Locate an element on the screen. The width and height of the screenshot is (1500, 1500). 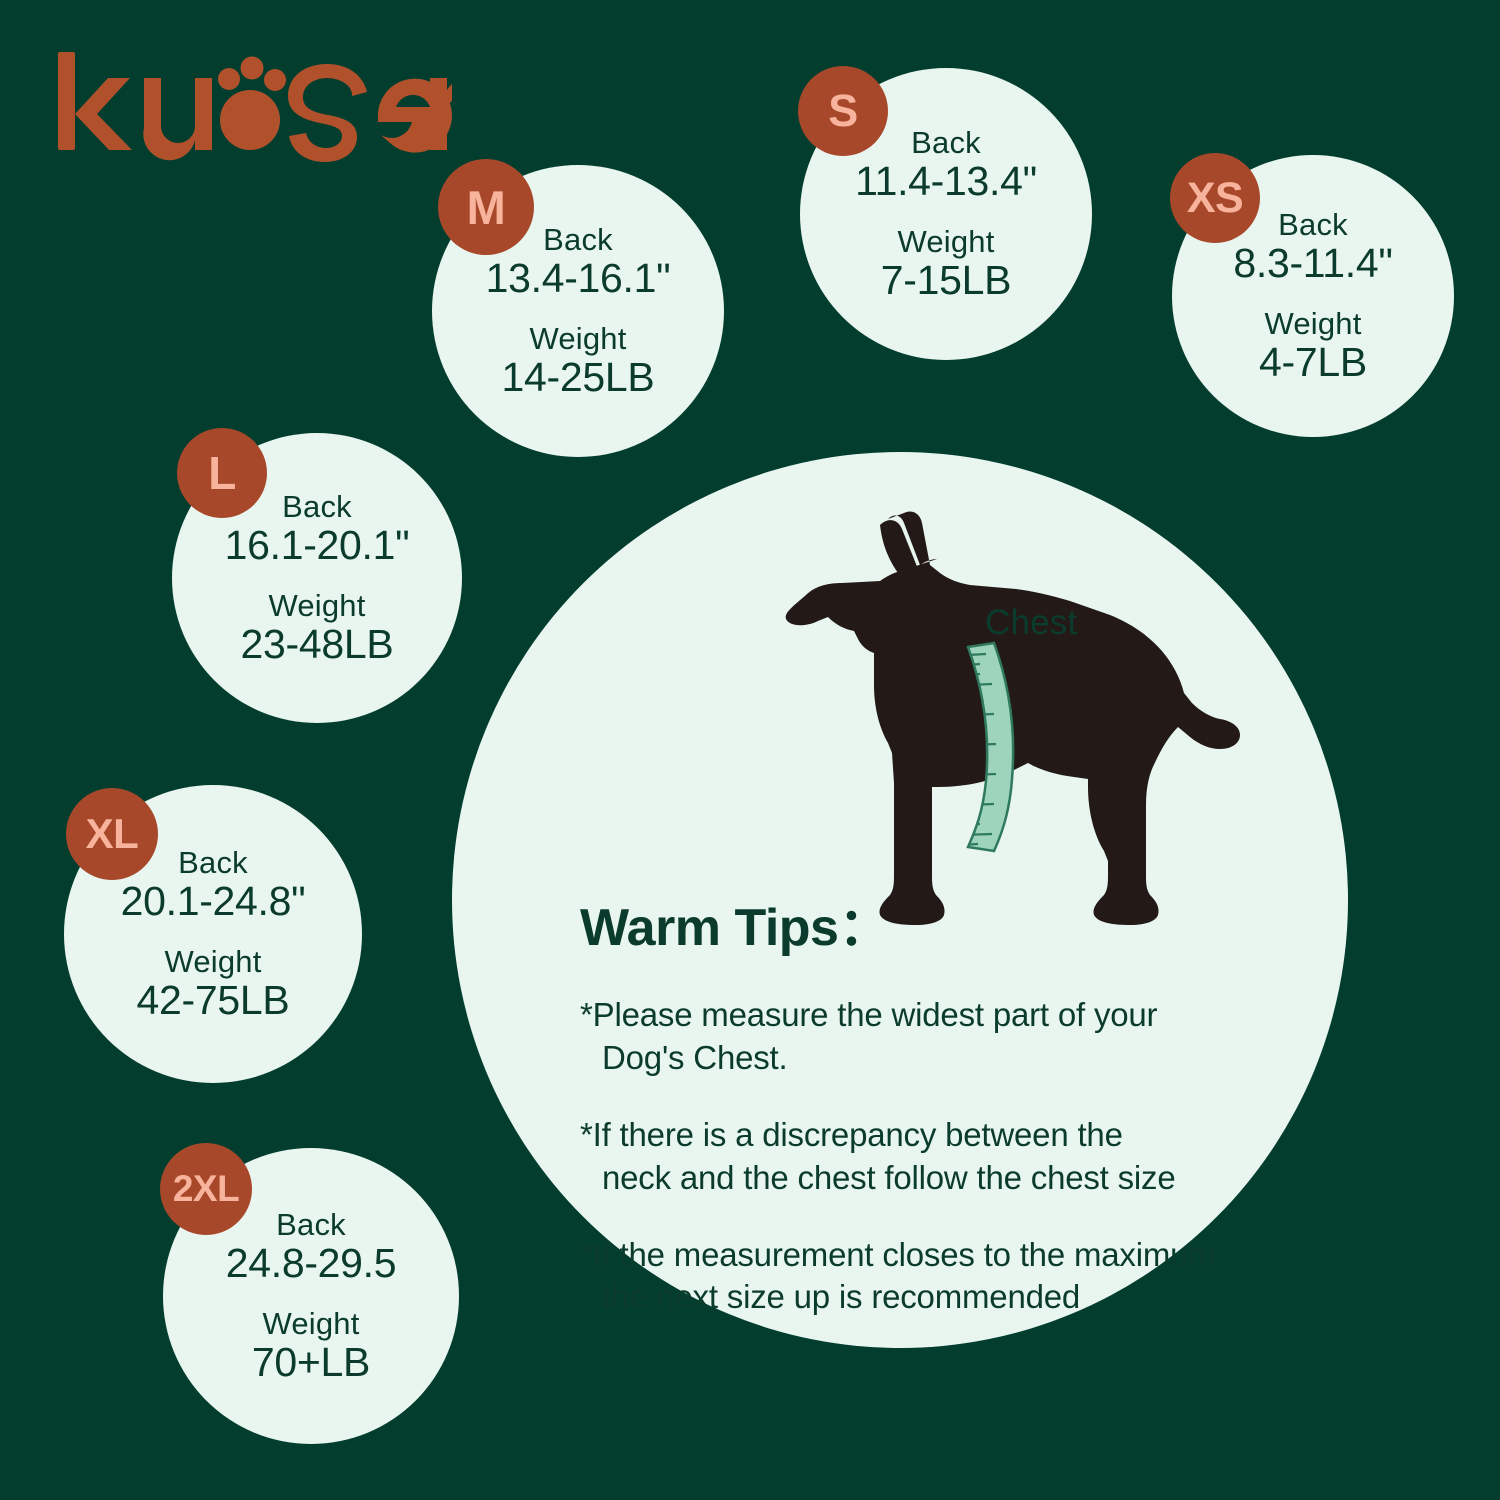
weight-value: 42-75LB is located at coordinates (213, 1000).